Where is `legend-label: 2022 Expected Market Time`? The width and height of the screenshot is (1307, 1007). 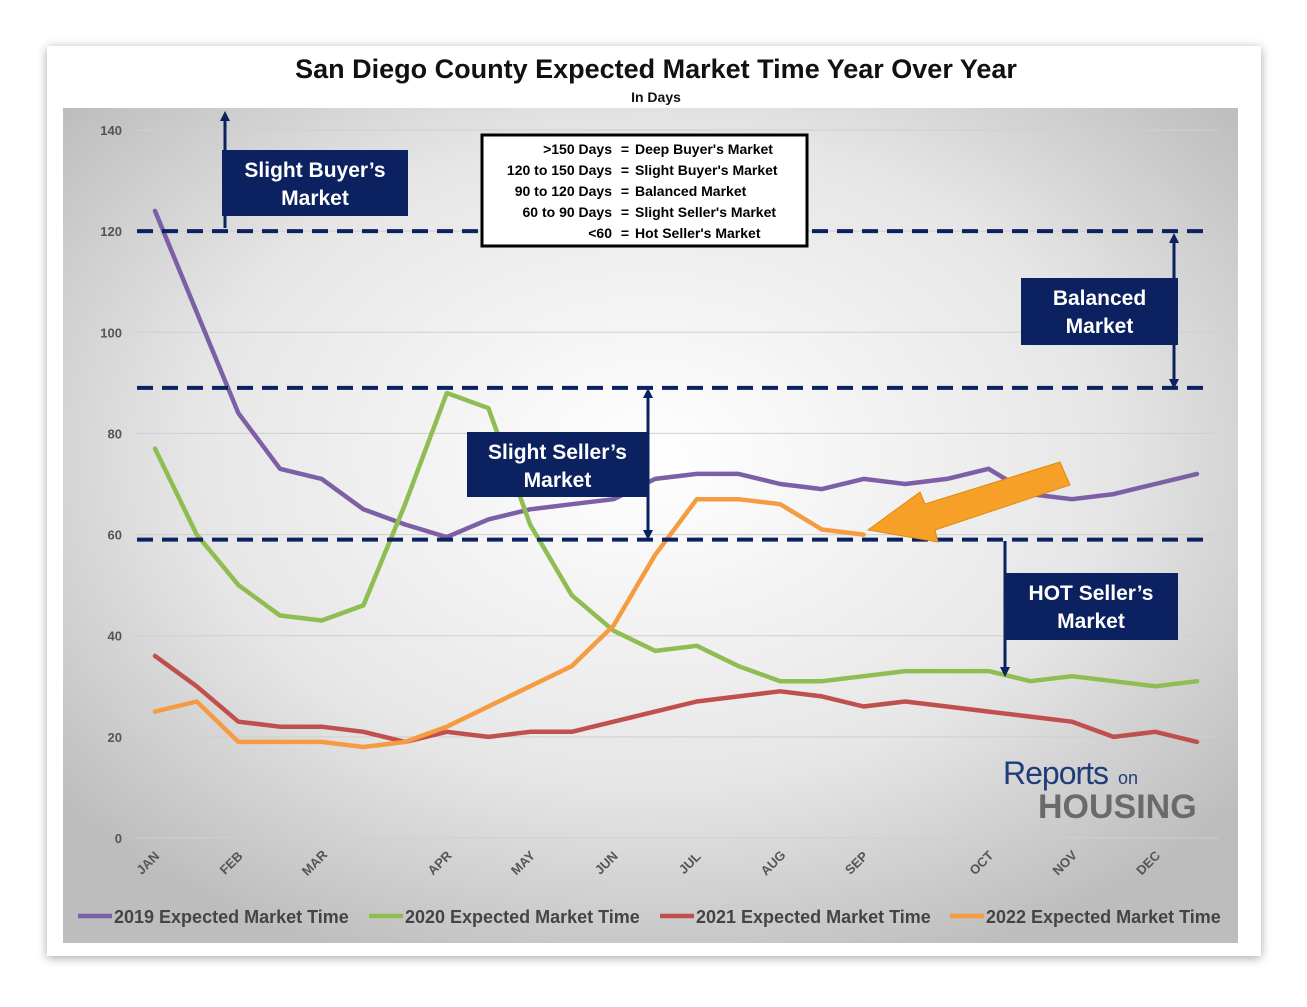 legend-label: 2022 Expected Market Time is located at coordinates (1103, 917).